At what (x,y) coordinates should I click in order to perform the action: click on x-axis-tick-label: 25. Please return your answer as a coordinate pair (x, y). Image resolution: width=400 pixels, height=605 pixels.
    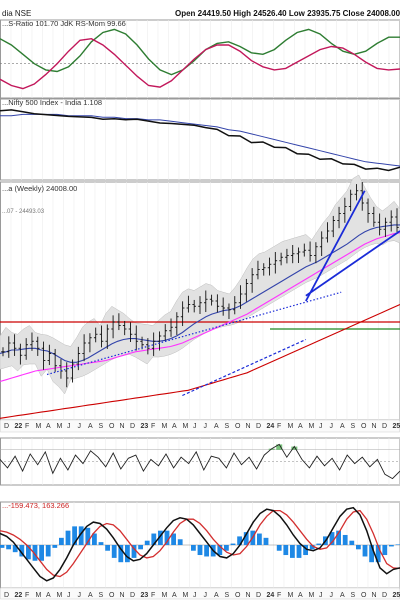
    Looking at the image, I should click on (396, 426).